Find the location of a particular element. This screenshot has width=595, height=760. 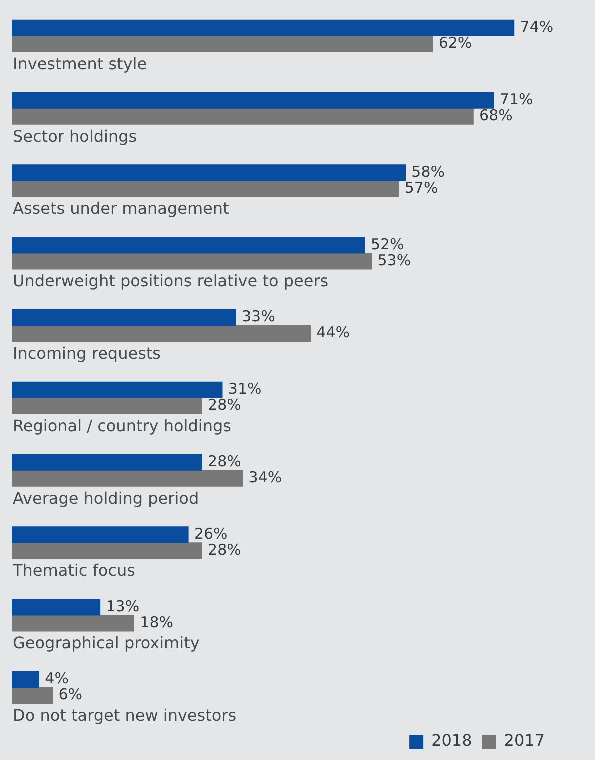

y-tick-label: Geographical proximity is located at coordinates (106, 643).